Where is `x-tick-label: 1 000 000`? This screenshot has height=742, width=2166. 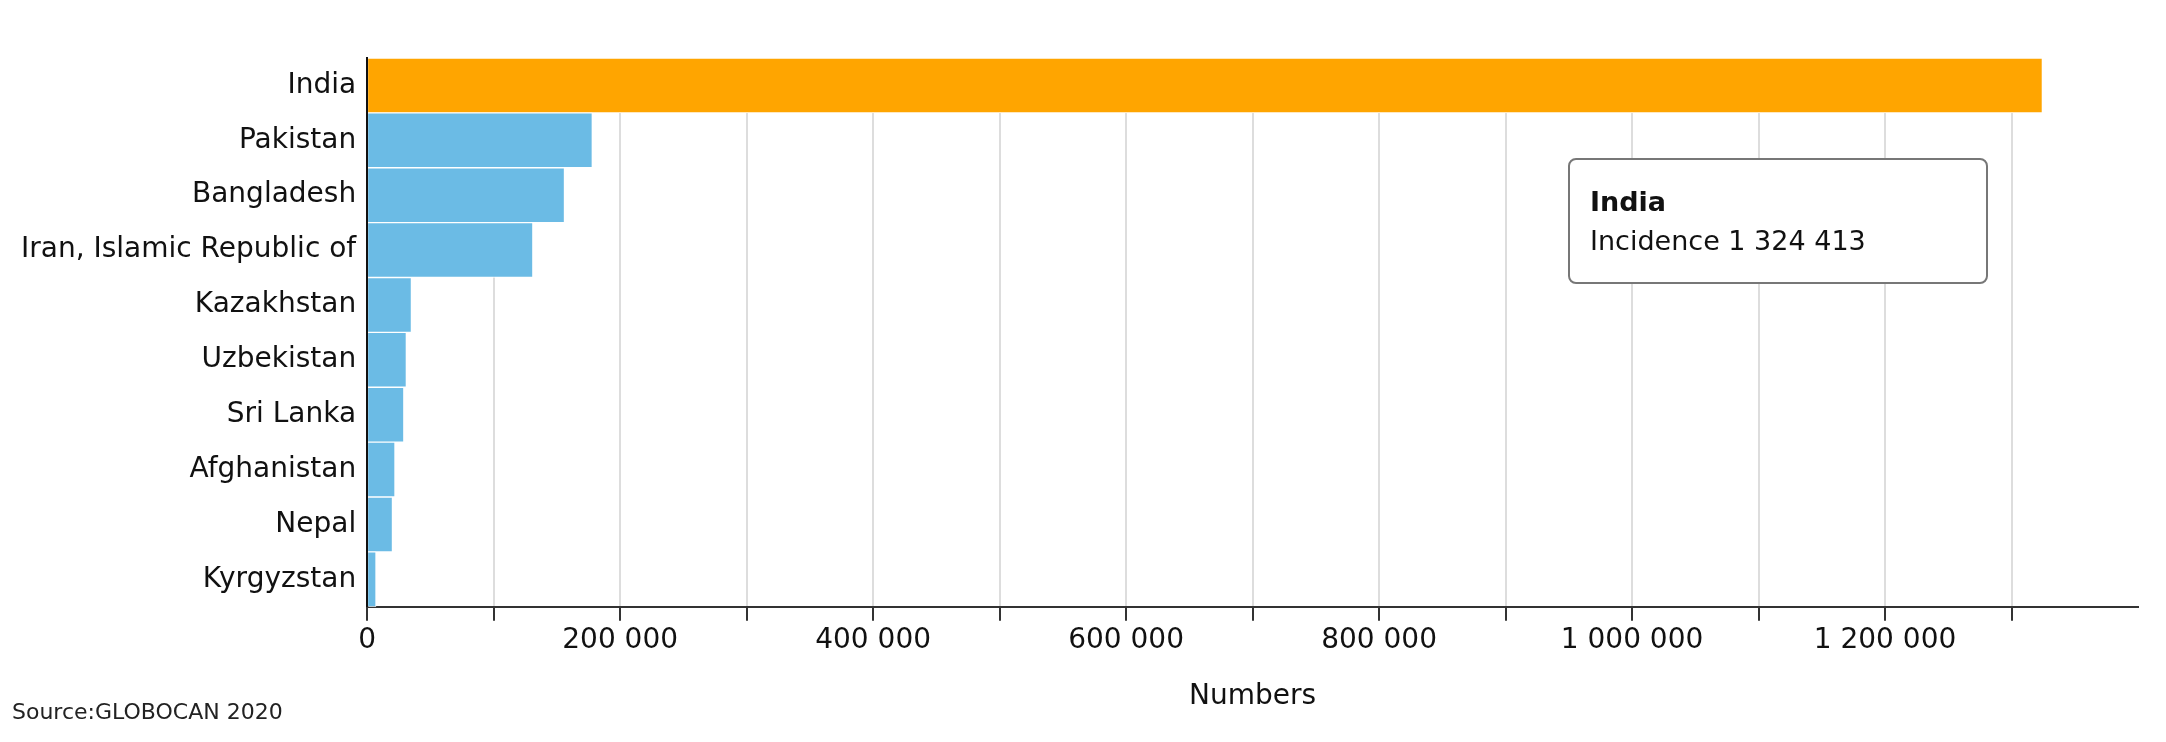 x-tick-label: 1 000 000 is located at coordinates (1632, 638).